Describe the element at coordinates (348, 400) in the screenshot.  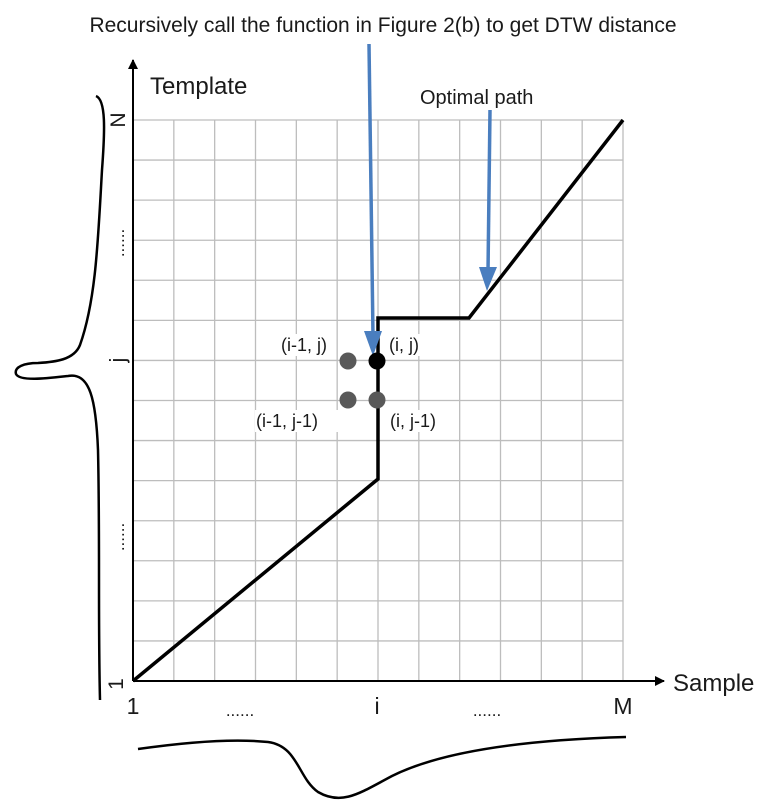
I see `node-prev-diag` at that location.